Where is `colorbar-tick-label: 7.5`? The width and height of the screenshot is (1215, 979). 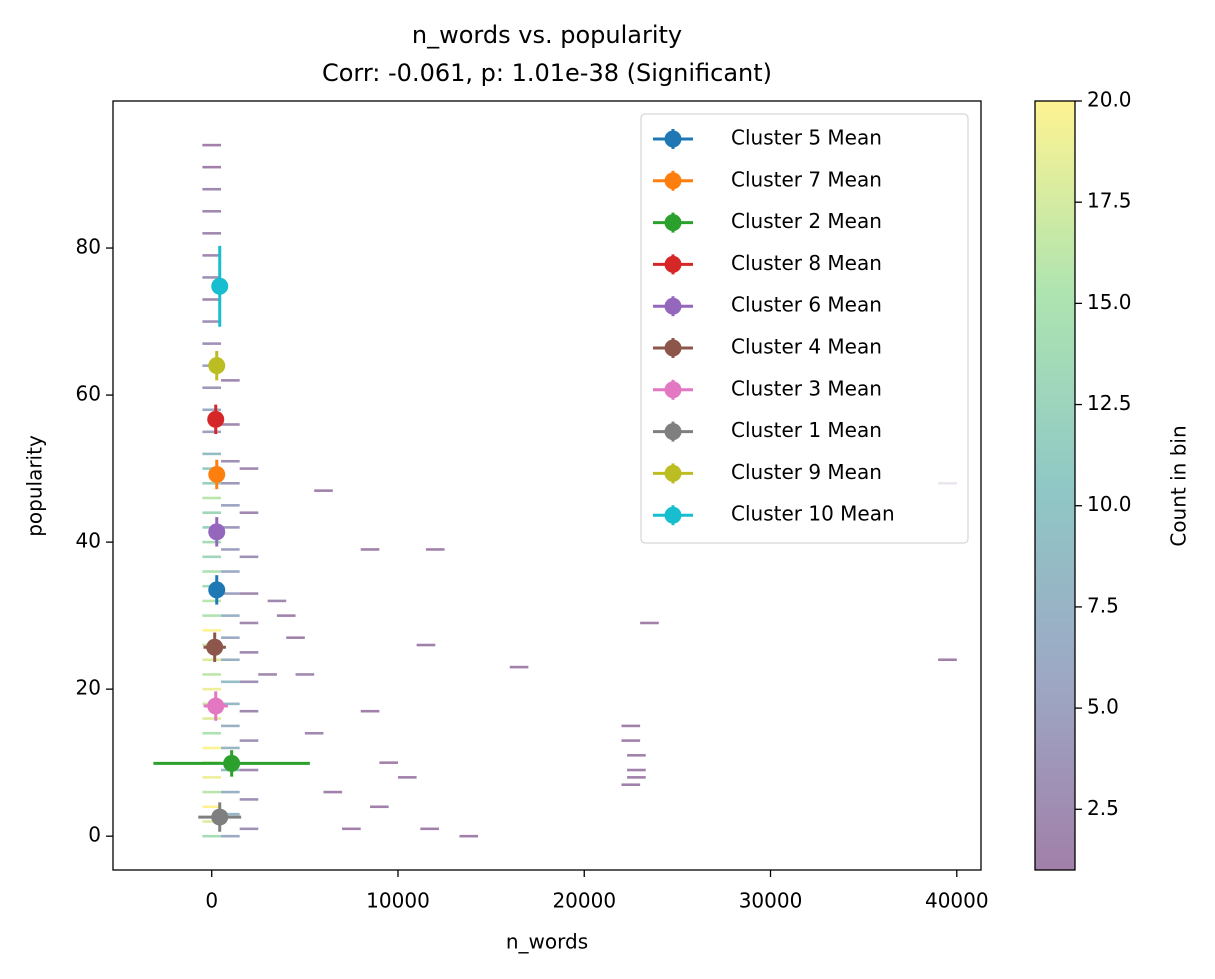 colorbar-tick-label: 7.5 is located at coordinates (1103, 605).